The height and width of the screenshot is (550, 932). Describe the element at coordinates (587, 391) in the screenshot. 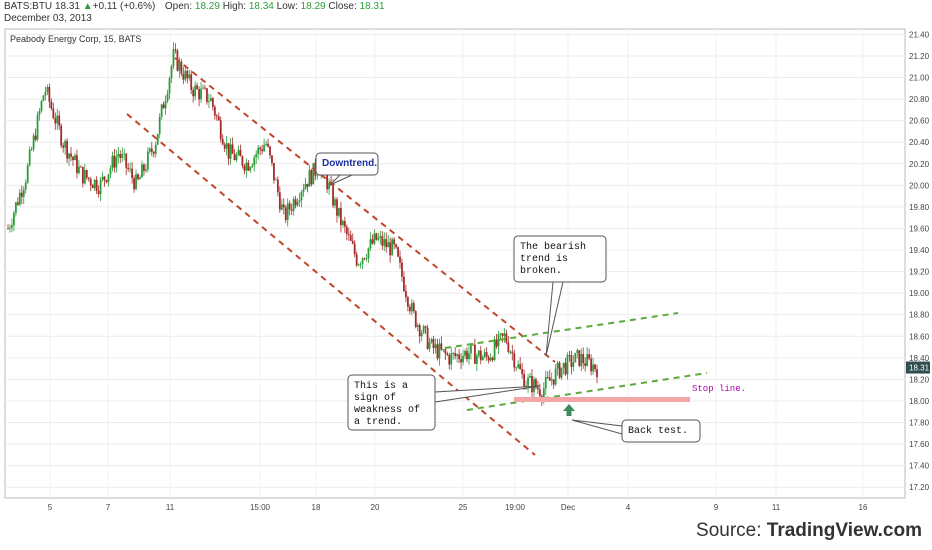

I see `lower-uptrend-line` at that location.